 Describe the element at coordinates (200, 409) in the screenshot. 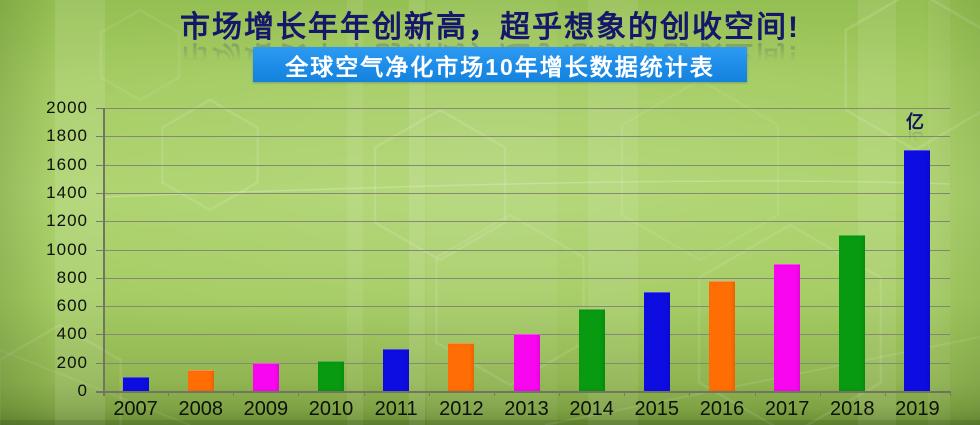

I see `x-axis-label: 2008` at that location.